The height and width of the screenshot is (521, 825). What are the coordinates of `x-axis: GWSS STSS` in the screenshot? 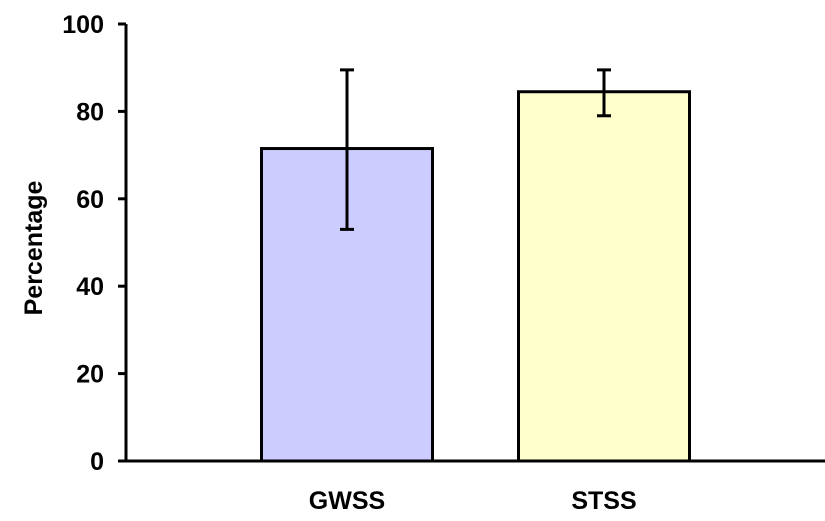 It's located at (471, 487).